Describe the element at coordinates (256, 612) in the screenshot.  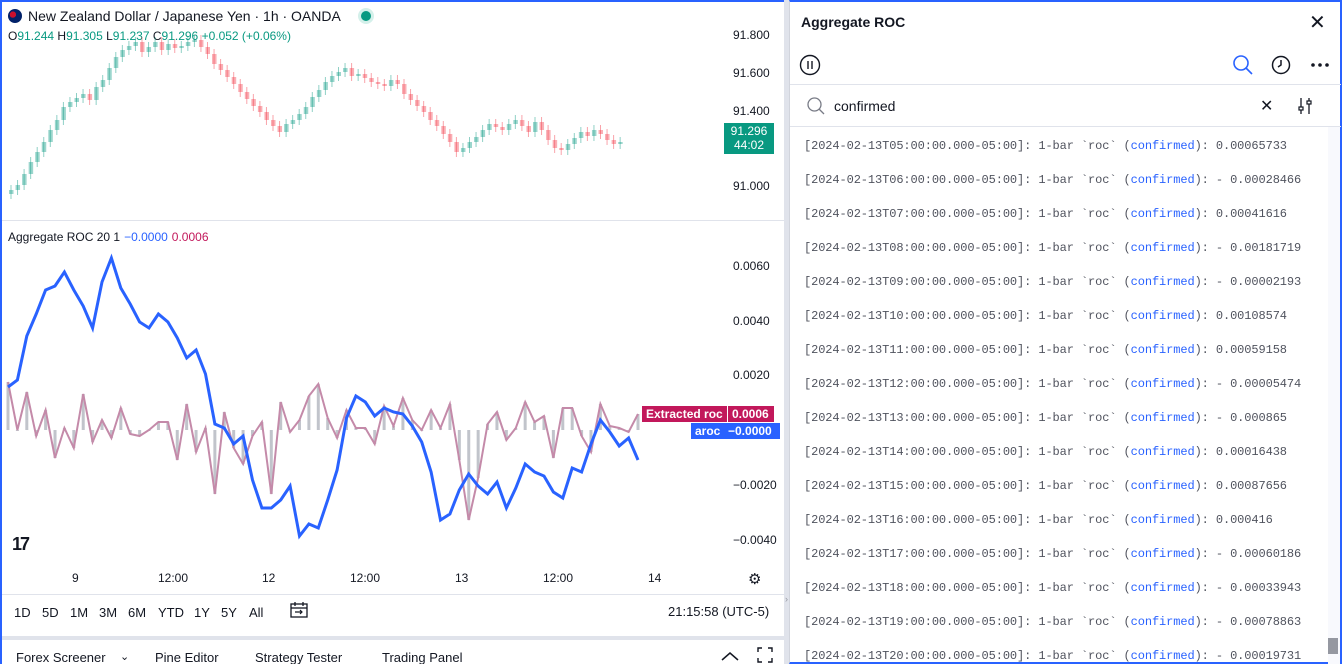
I see `range-all-button: All` at that location.